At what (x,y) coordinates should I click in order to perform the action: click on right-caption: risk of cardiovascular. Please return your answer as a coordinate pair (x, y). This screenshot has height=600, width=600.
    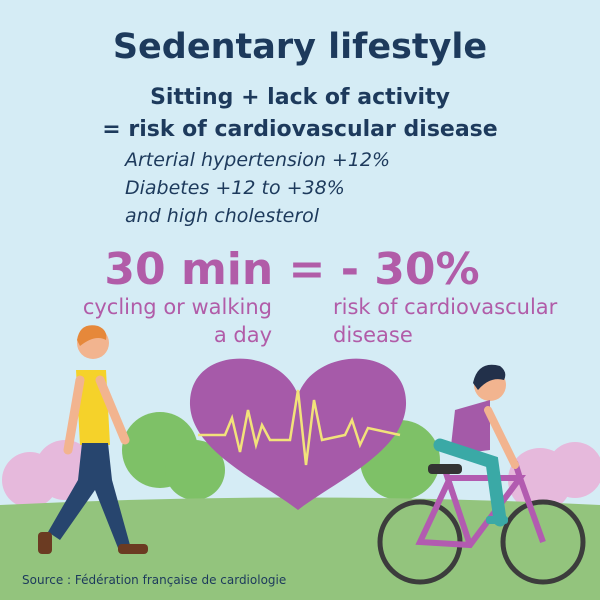
    Looking at the image, I should click on (445, 307).